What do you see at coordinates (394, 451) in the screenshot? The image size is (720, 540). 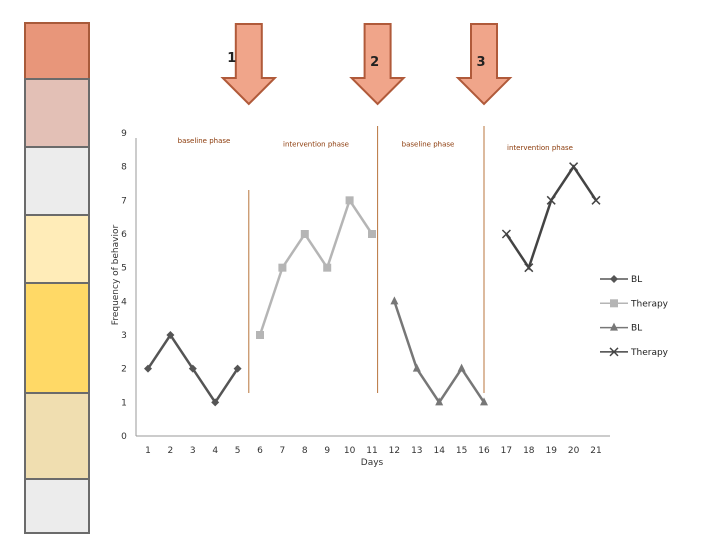 I see `x-tick-label: 12` at bounding box center [394, 451].